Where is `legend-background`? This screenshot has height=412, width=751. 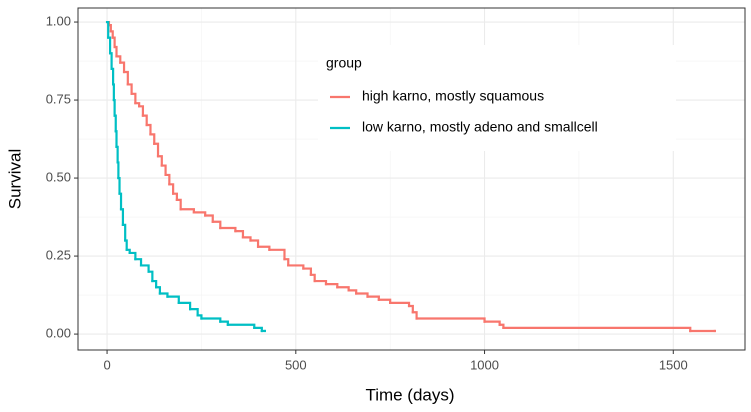 legend-background is located at coordinates (497, 98).